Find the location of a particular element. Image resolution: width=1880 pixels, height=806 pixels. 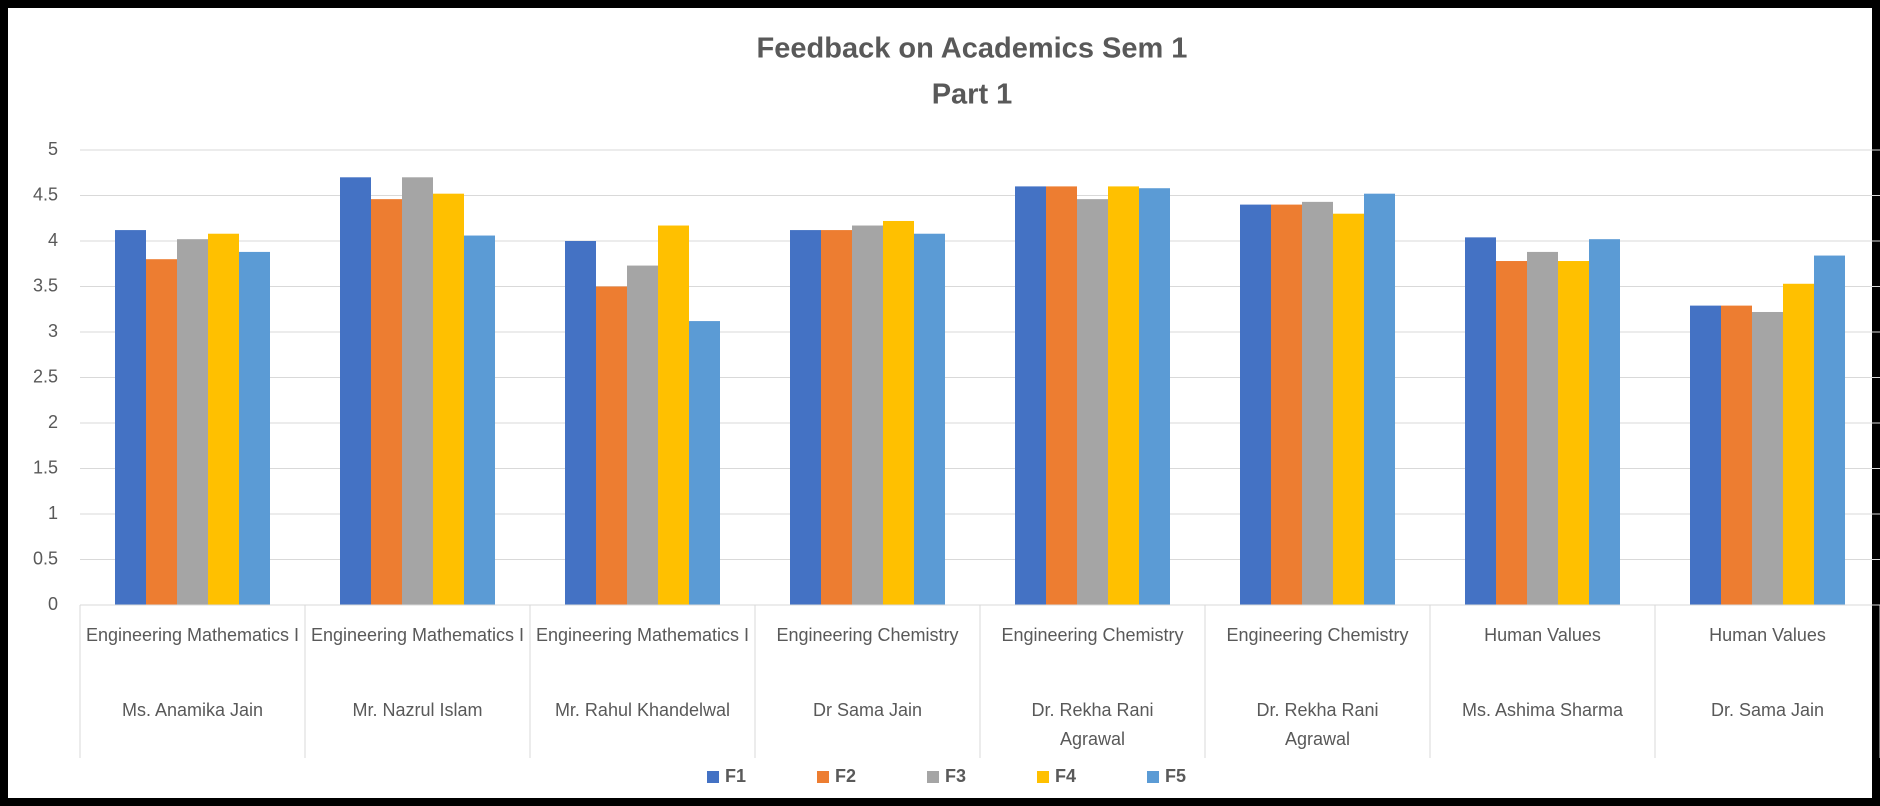

y-tick-label: 2.5 is located at coordinates (45, 376).